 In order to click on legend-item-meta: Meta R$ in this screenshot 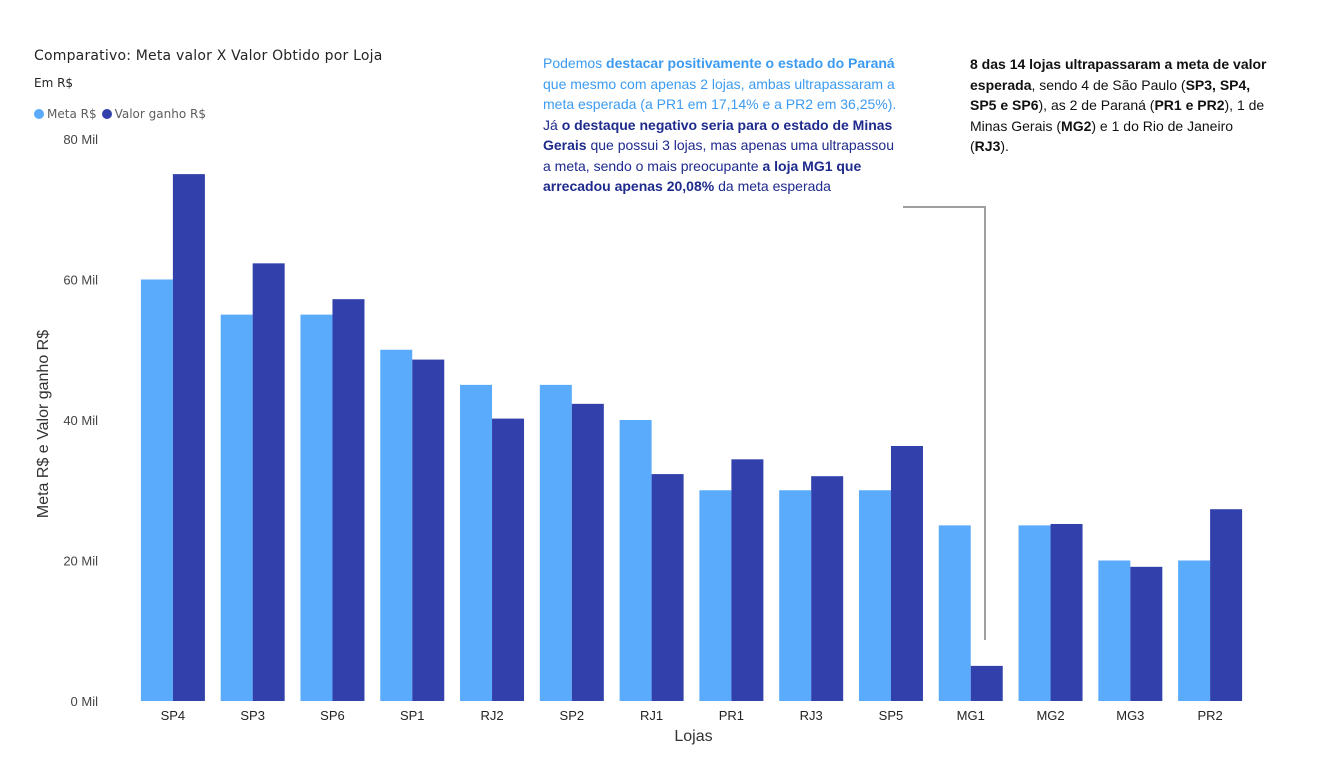, I will do `click(65, 114)`.